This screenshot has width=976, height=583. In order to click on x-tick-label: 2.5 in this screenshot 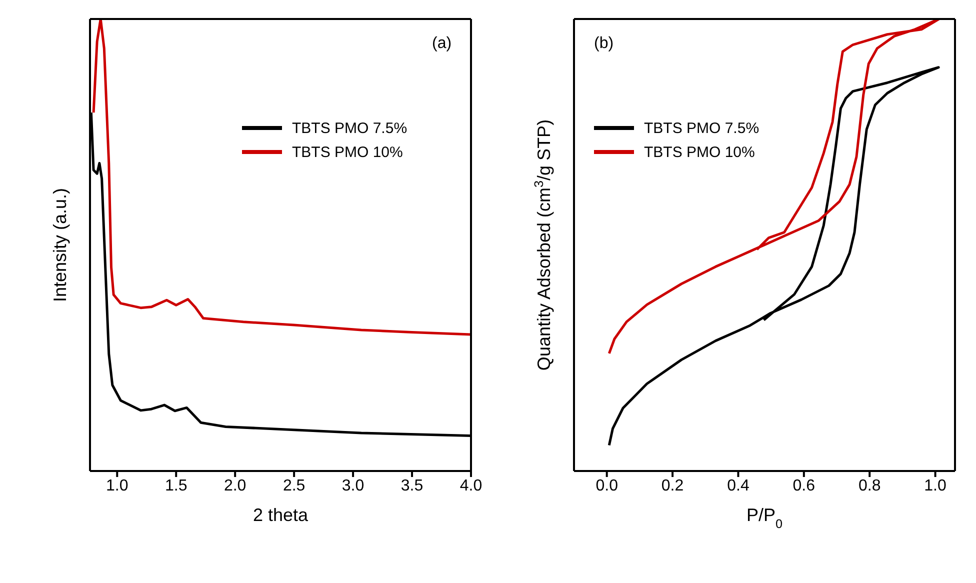, I will do `click(294, 485)`.